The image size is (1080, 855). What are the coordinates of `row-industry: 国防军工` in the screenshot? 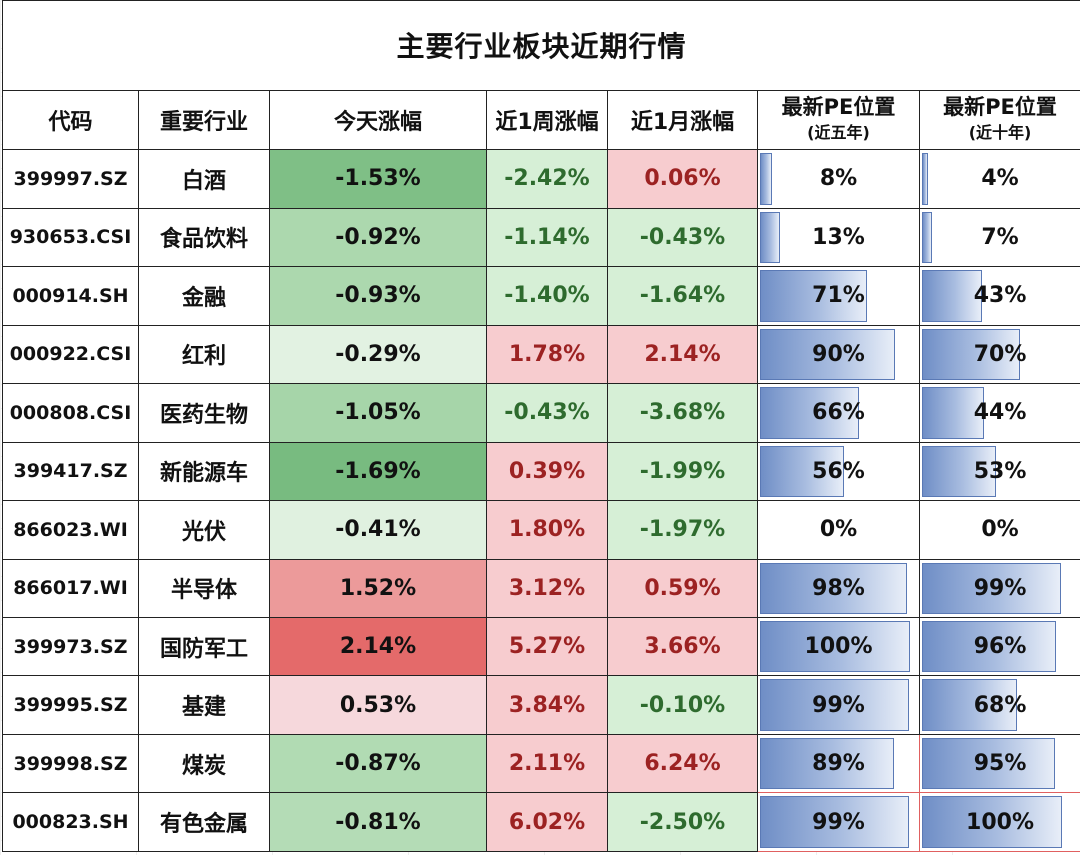 It's located at (204, 646).